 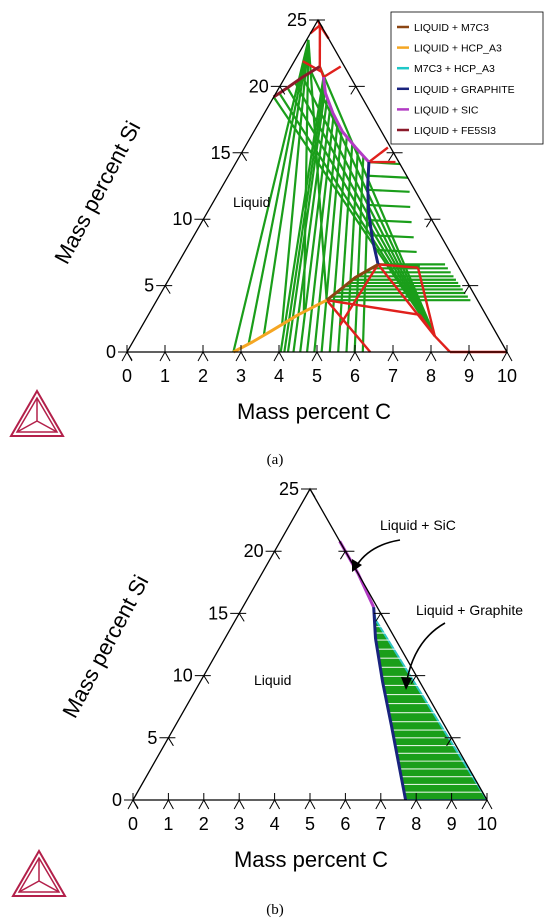 What do you see at coordinates (451, 28) in the screenshot?
I see `legend-label: LIQUID + M7C3` at bounding box center [451, 28].